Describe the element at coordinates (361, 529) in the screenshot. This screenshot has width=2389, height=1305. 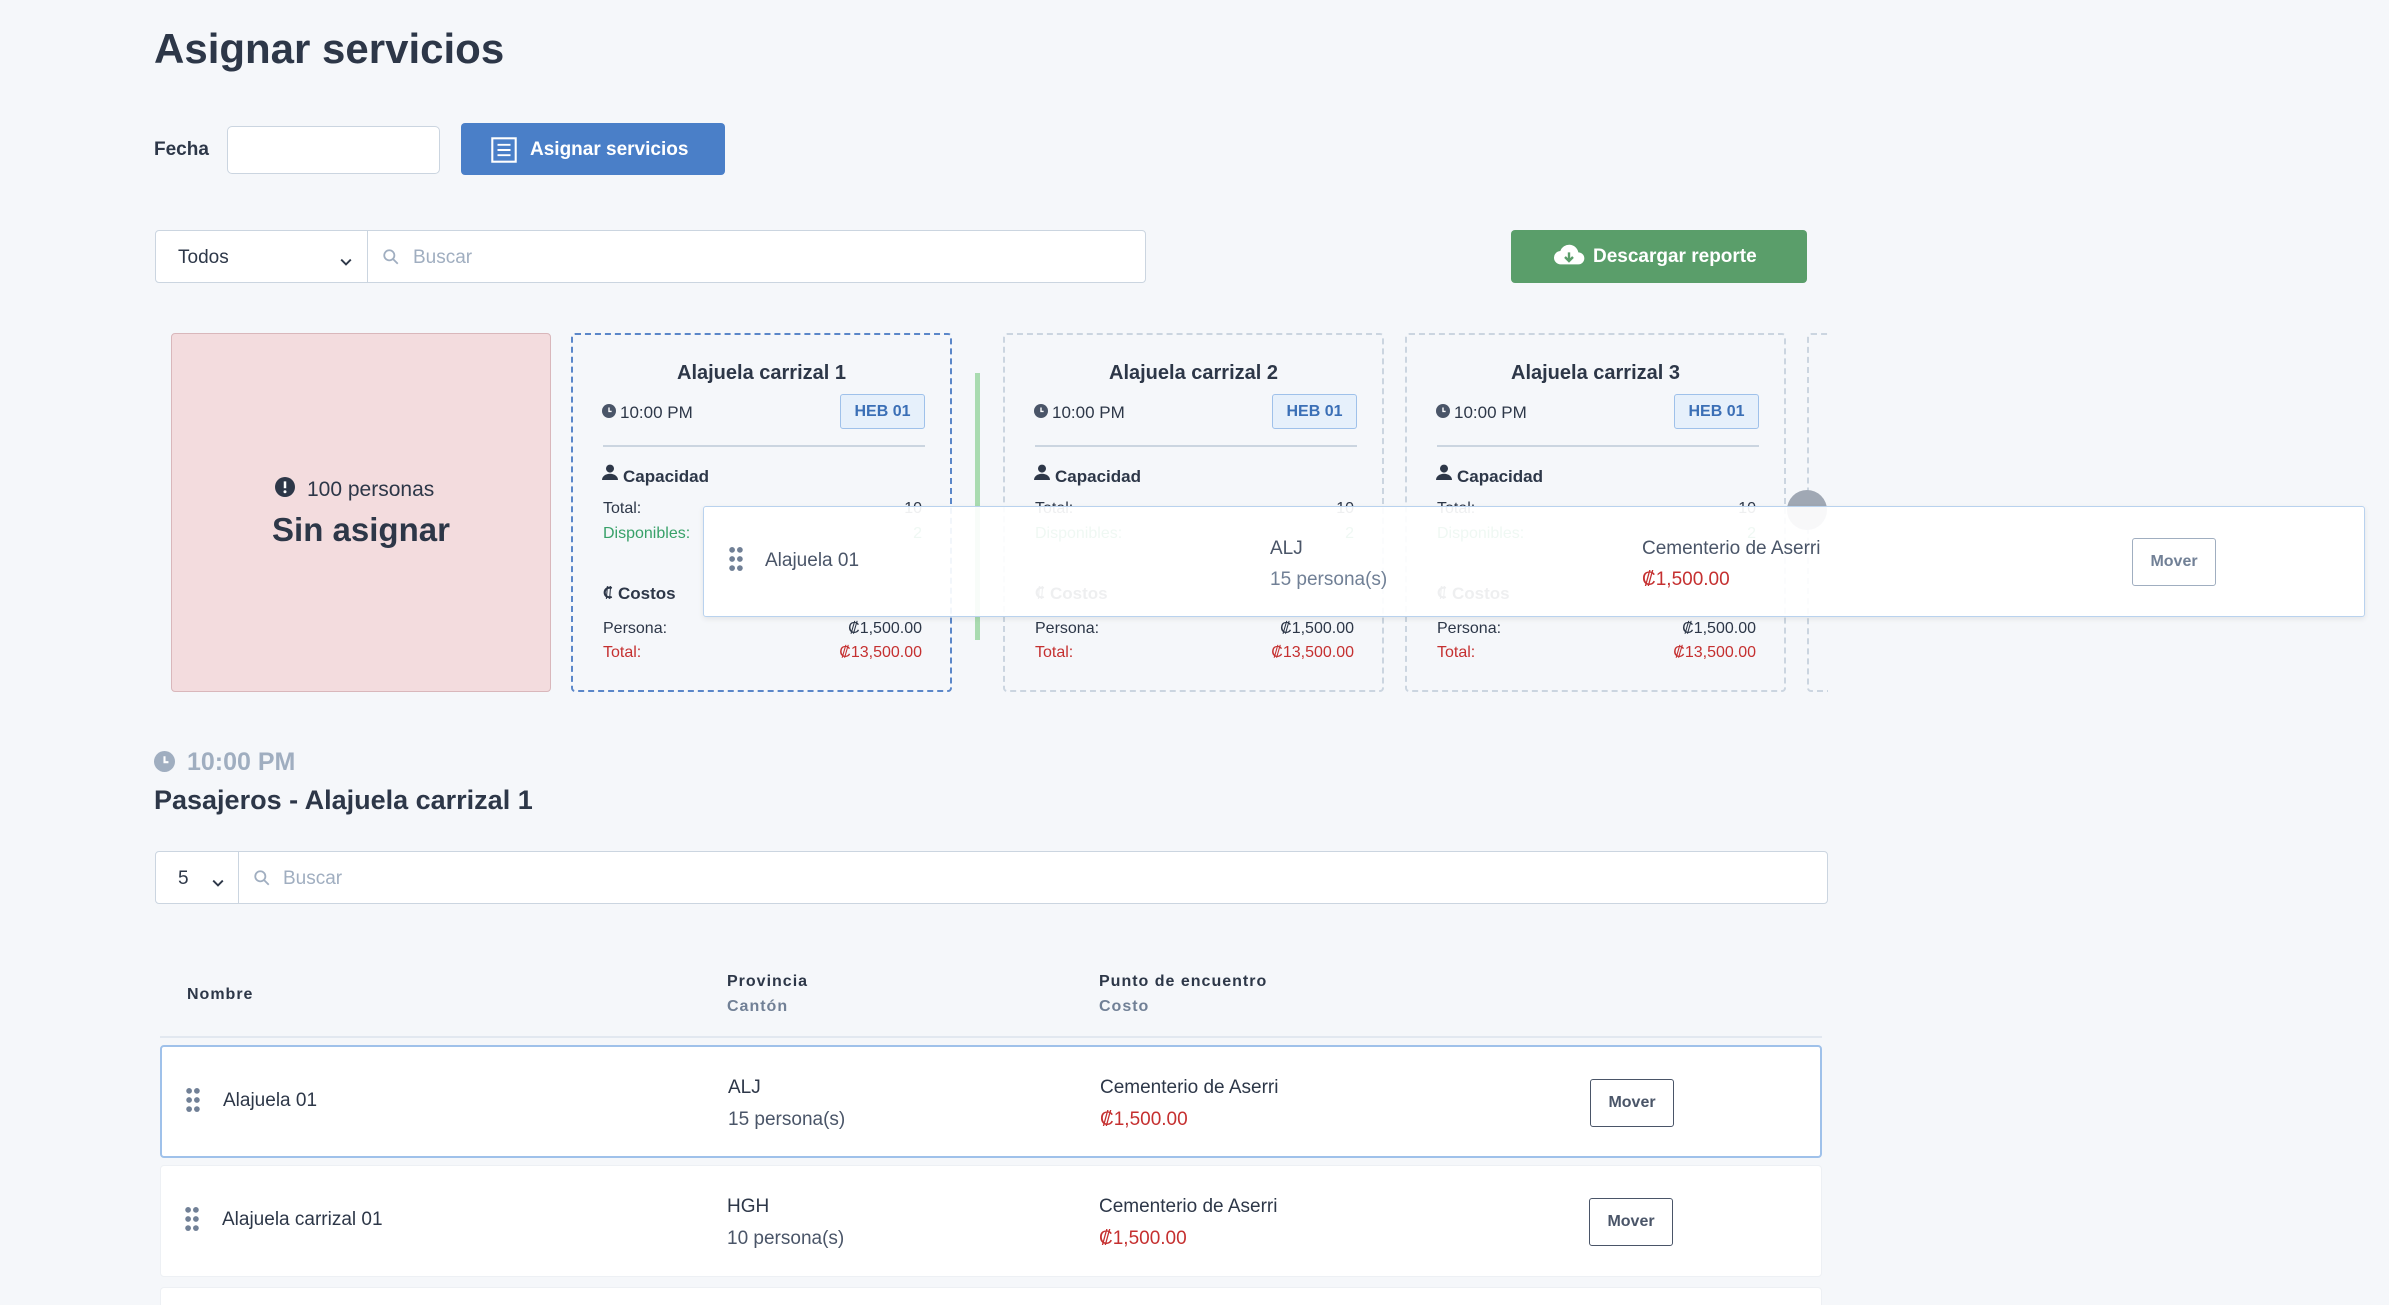
I see `unassigned-label: Sin asignar` at that location.